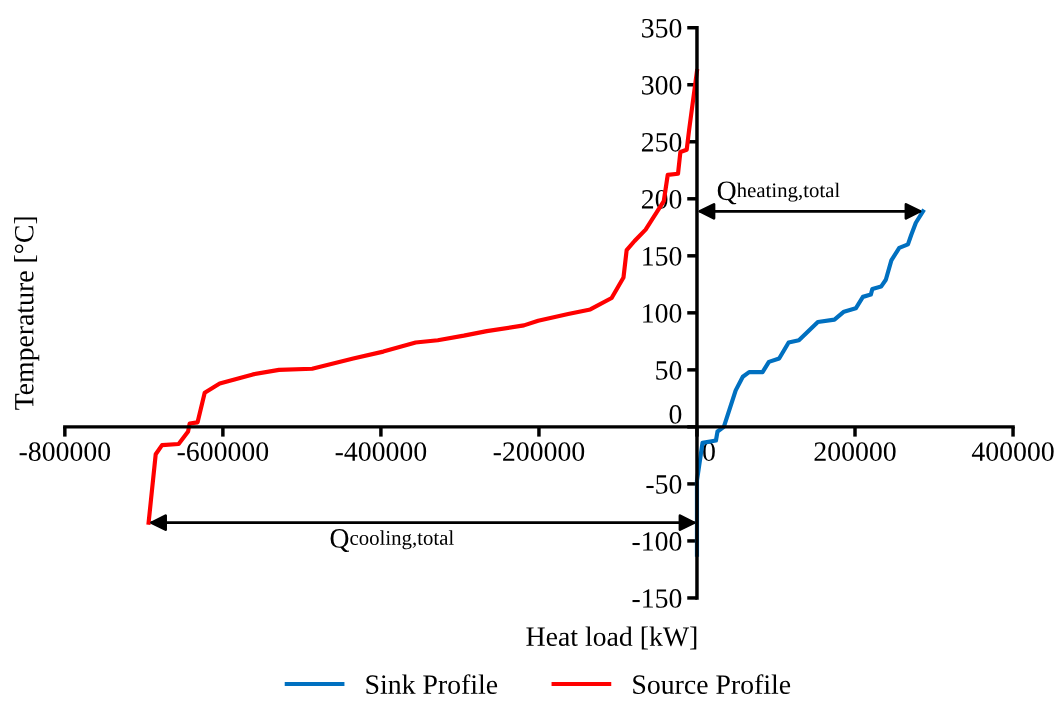 This screenshot has width=1063, height=711. Describe the element at coordinates (65, 452) in the screenshot. I see `x-tick-label: -800000` at that location.